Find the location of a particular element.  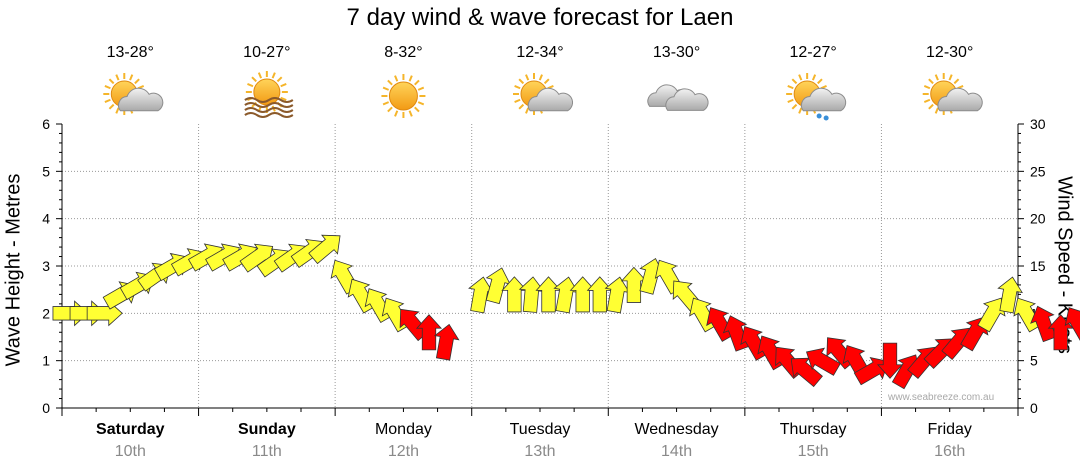

day-date-label: 11th is located at coordinates (266, 451).